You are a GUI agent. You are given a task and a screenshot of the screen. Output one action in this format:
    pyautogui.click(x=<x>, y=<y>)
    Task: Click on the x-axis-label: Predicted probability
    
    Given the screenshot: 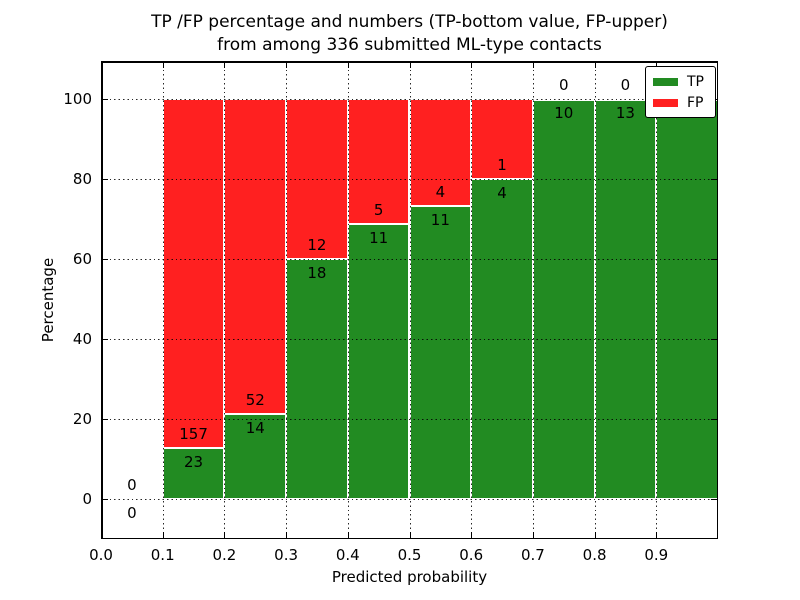 What is the action you would take?
    pyautogui.click(x=409, y=577)
    